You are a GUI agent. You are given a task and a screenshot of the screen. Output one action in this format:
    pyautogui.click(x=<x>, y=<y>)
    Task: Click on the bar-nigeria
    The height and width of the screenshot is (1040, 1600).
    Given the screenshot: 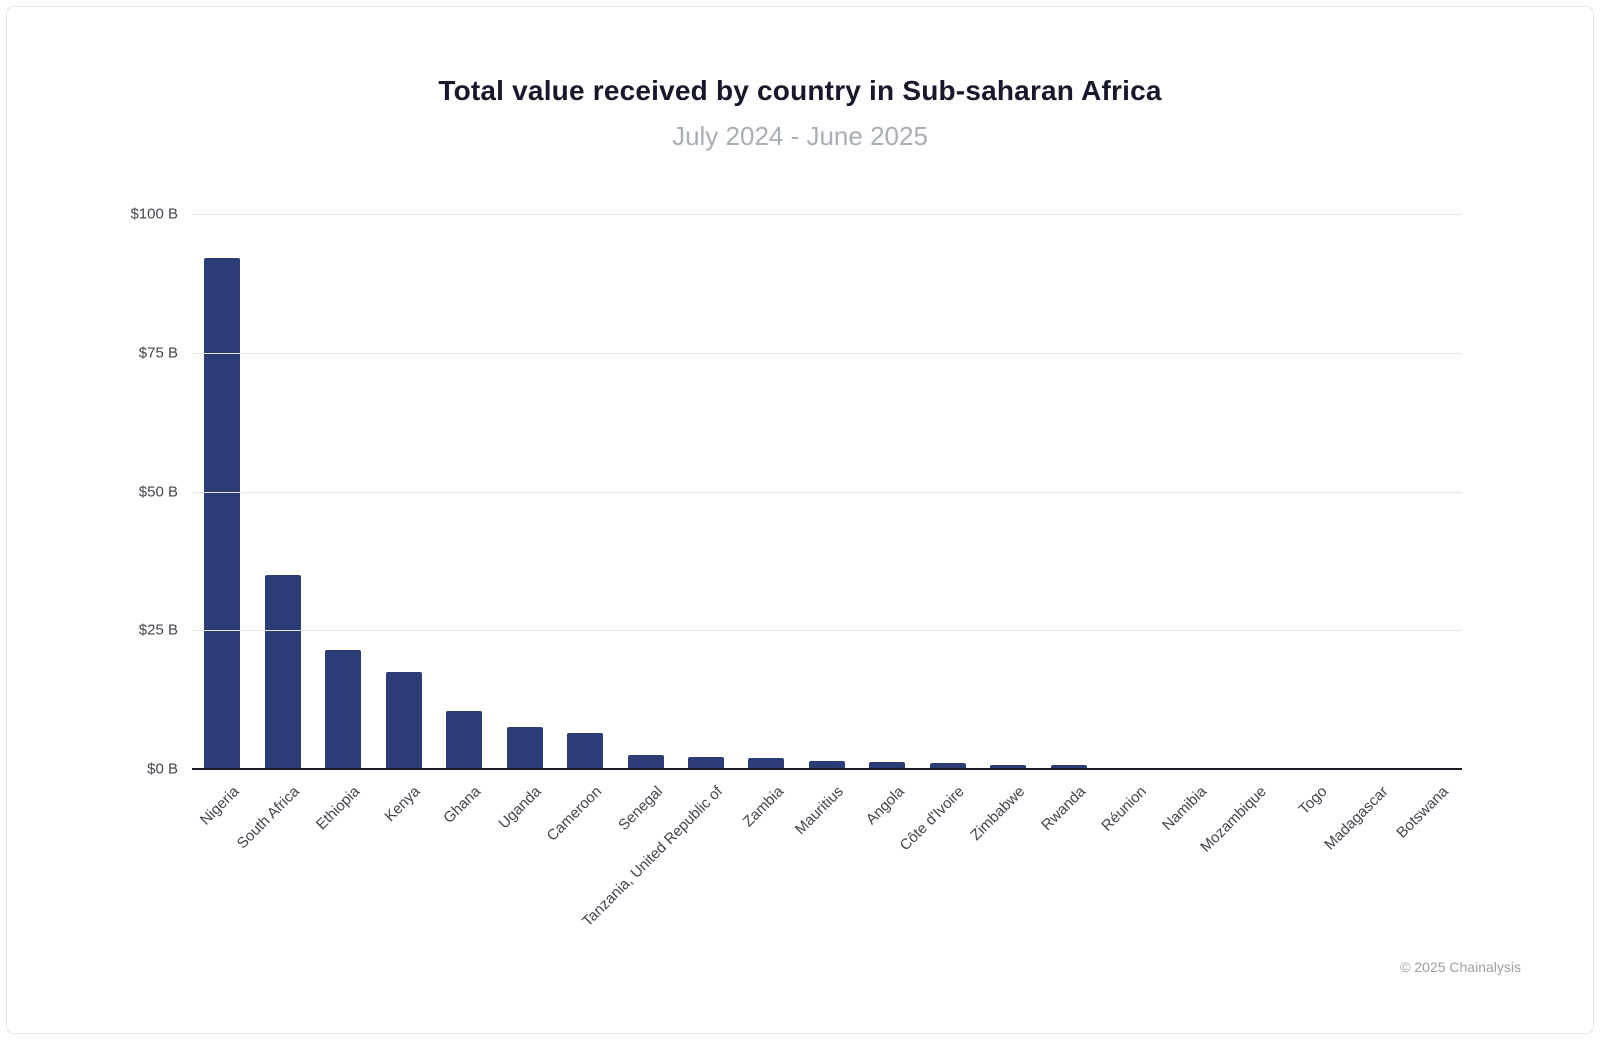 What is the action you would take?
    pyautogui.click(x=222, y=513)
    